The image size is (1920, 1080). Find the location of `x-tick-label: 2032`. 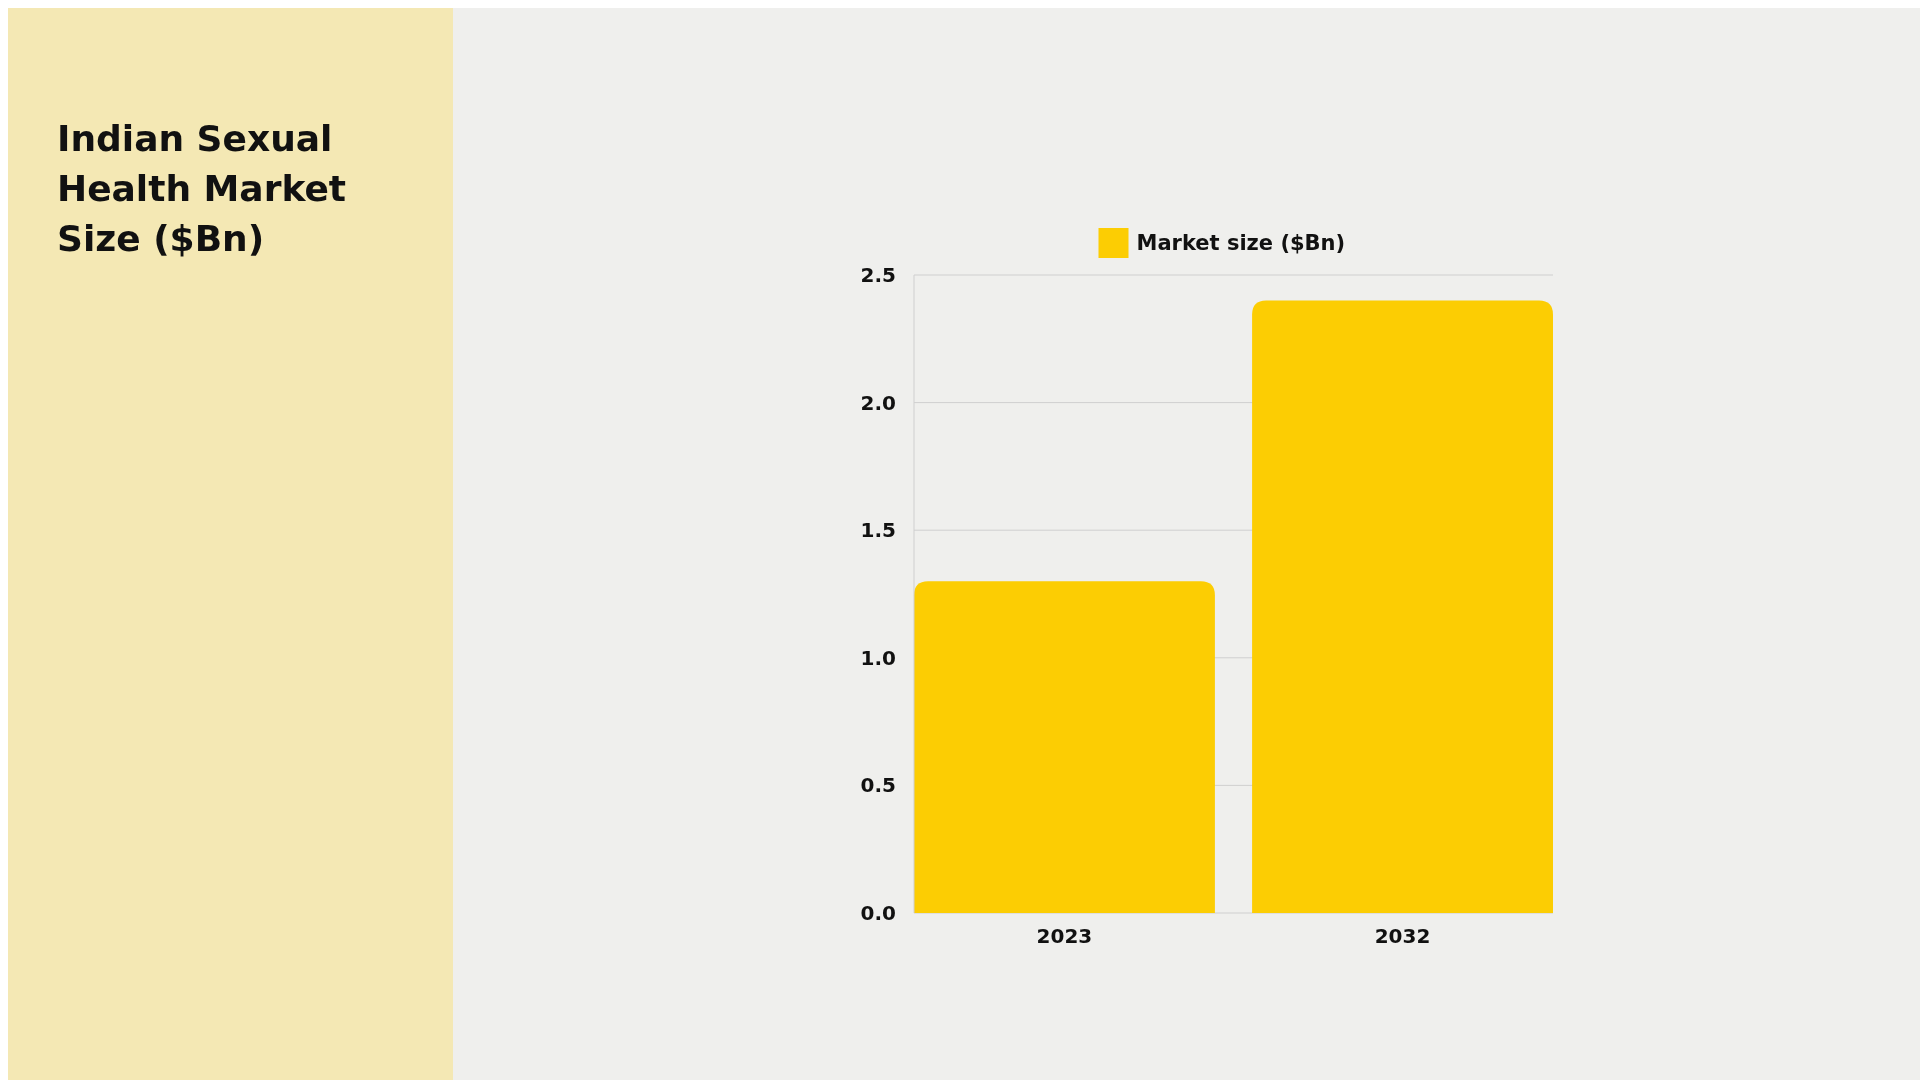

x-tick-label: 2032 is located at coordinates (1402, 936).